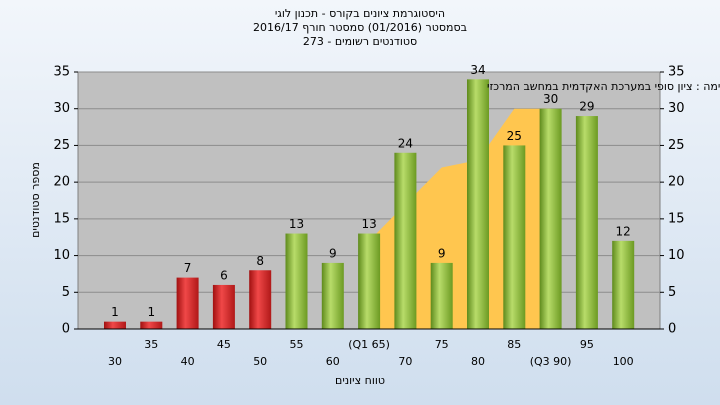 This screenshot has height=405, width=720. Describe the element at coordinates (586, 107) in the screenshot. I see `data-label: 29` at that location.